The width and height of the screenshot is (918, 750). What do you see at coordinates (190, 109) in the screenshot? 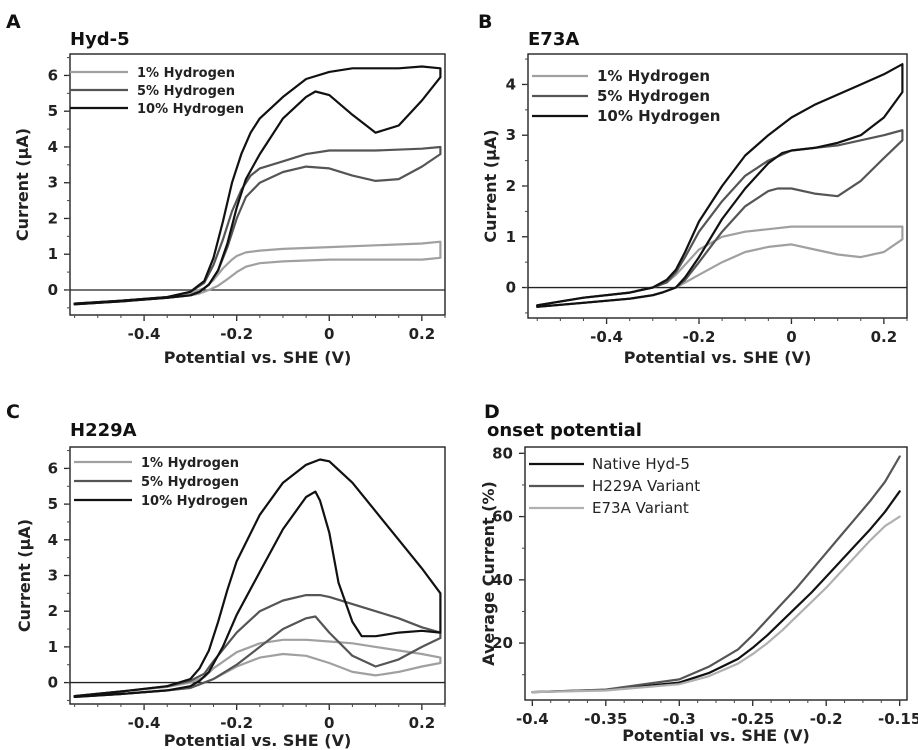
I see `legend-entry-a-2: 10% Hydrogen` at bounding box center [190, 109].